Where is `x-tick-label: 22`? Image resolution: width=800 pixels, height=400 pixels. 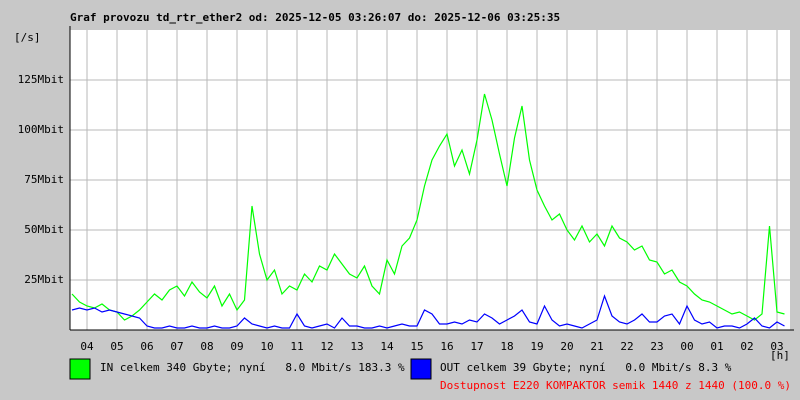
x-tick-label: 22 is located at coordinates (626, 346).